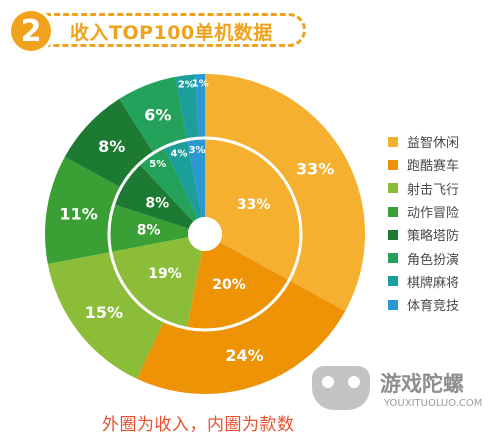 This screenshot has height=440, width=500. Describe the element at coordinates (186, 85) in the screenshot. I see `outer-label-6: 2%` at that location.